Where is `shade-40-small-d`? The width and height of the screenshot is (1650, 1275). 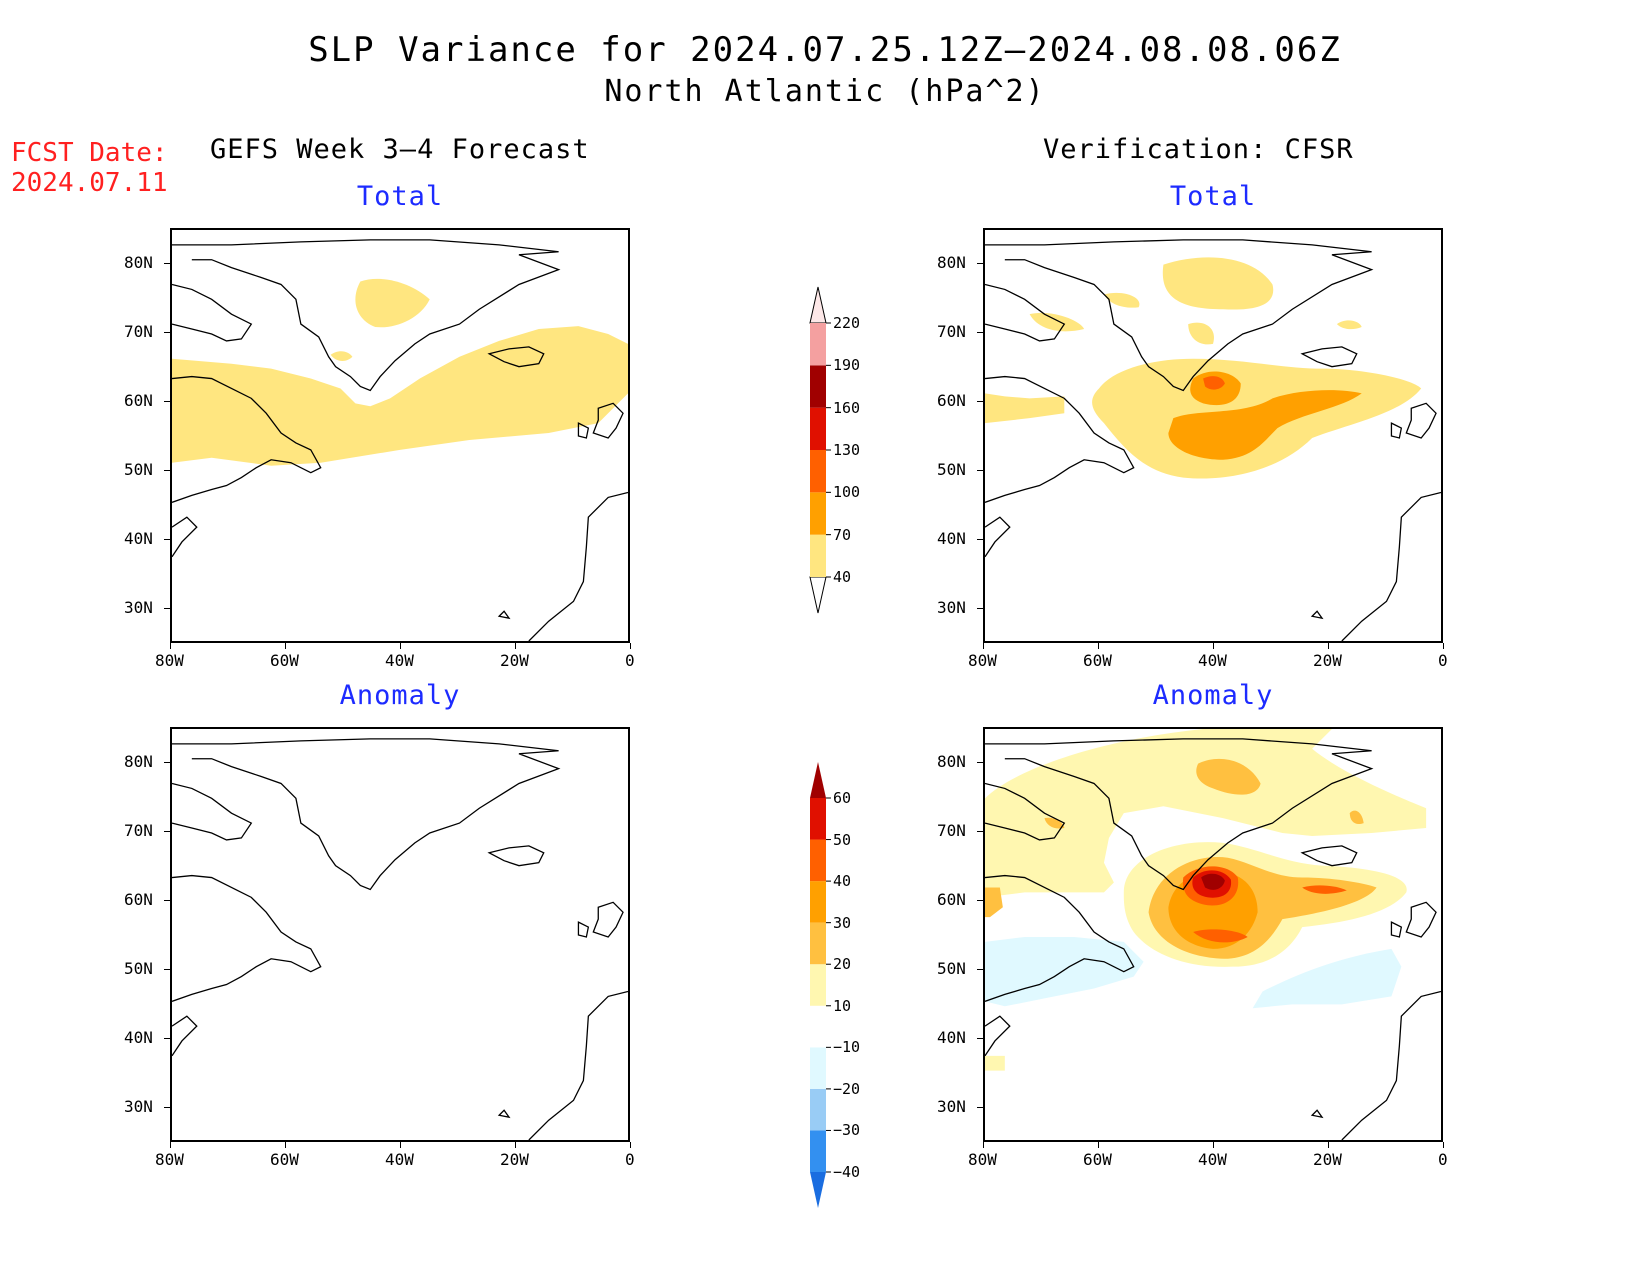 shade-40-small-d is located at coordinates (1349, 325).